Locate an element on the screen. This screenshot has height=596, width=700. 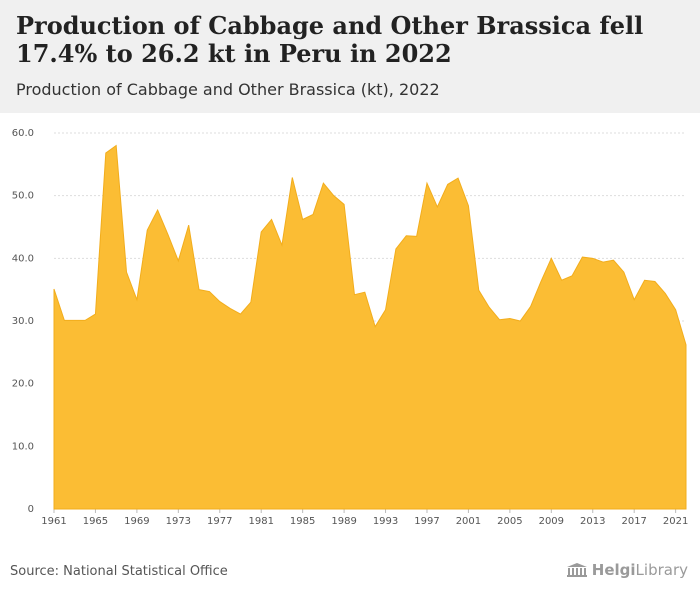
y-tick-label: 10.0 is located at coordinates (23, 446).